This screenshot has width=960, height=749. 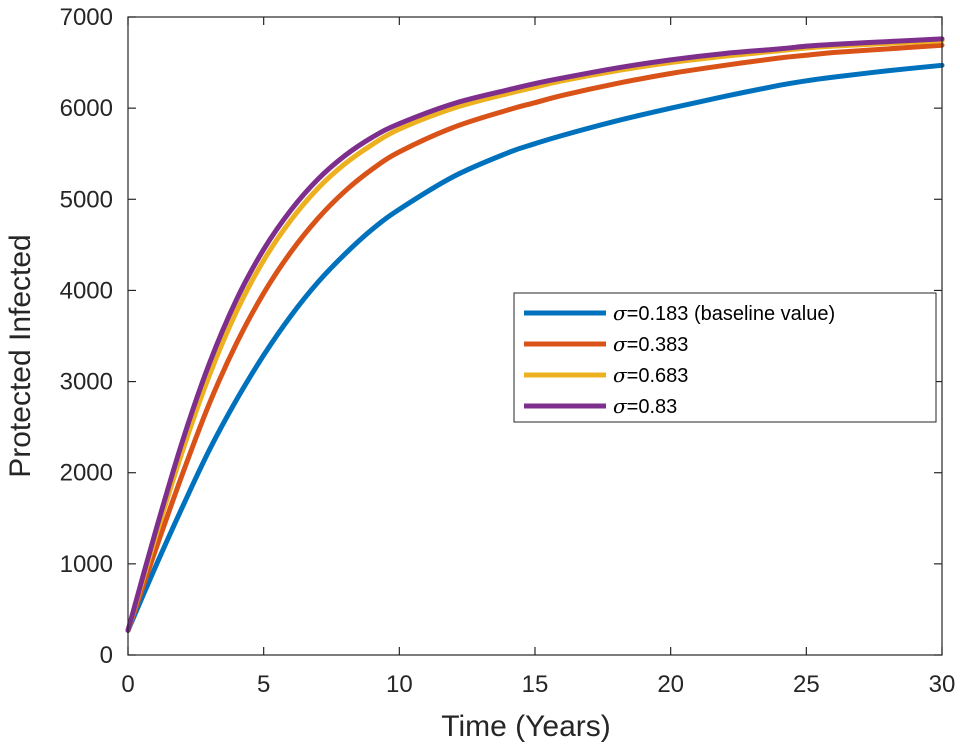 What do you see at coordinates (399, 684) in the screenshot?
I see `x-tick-label: 10` at bounding box center [399, 684].